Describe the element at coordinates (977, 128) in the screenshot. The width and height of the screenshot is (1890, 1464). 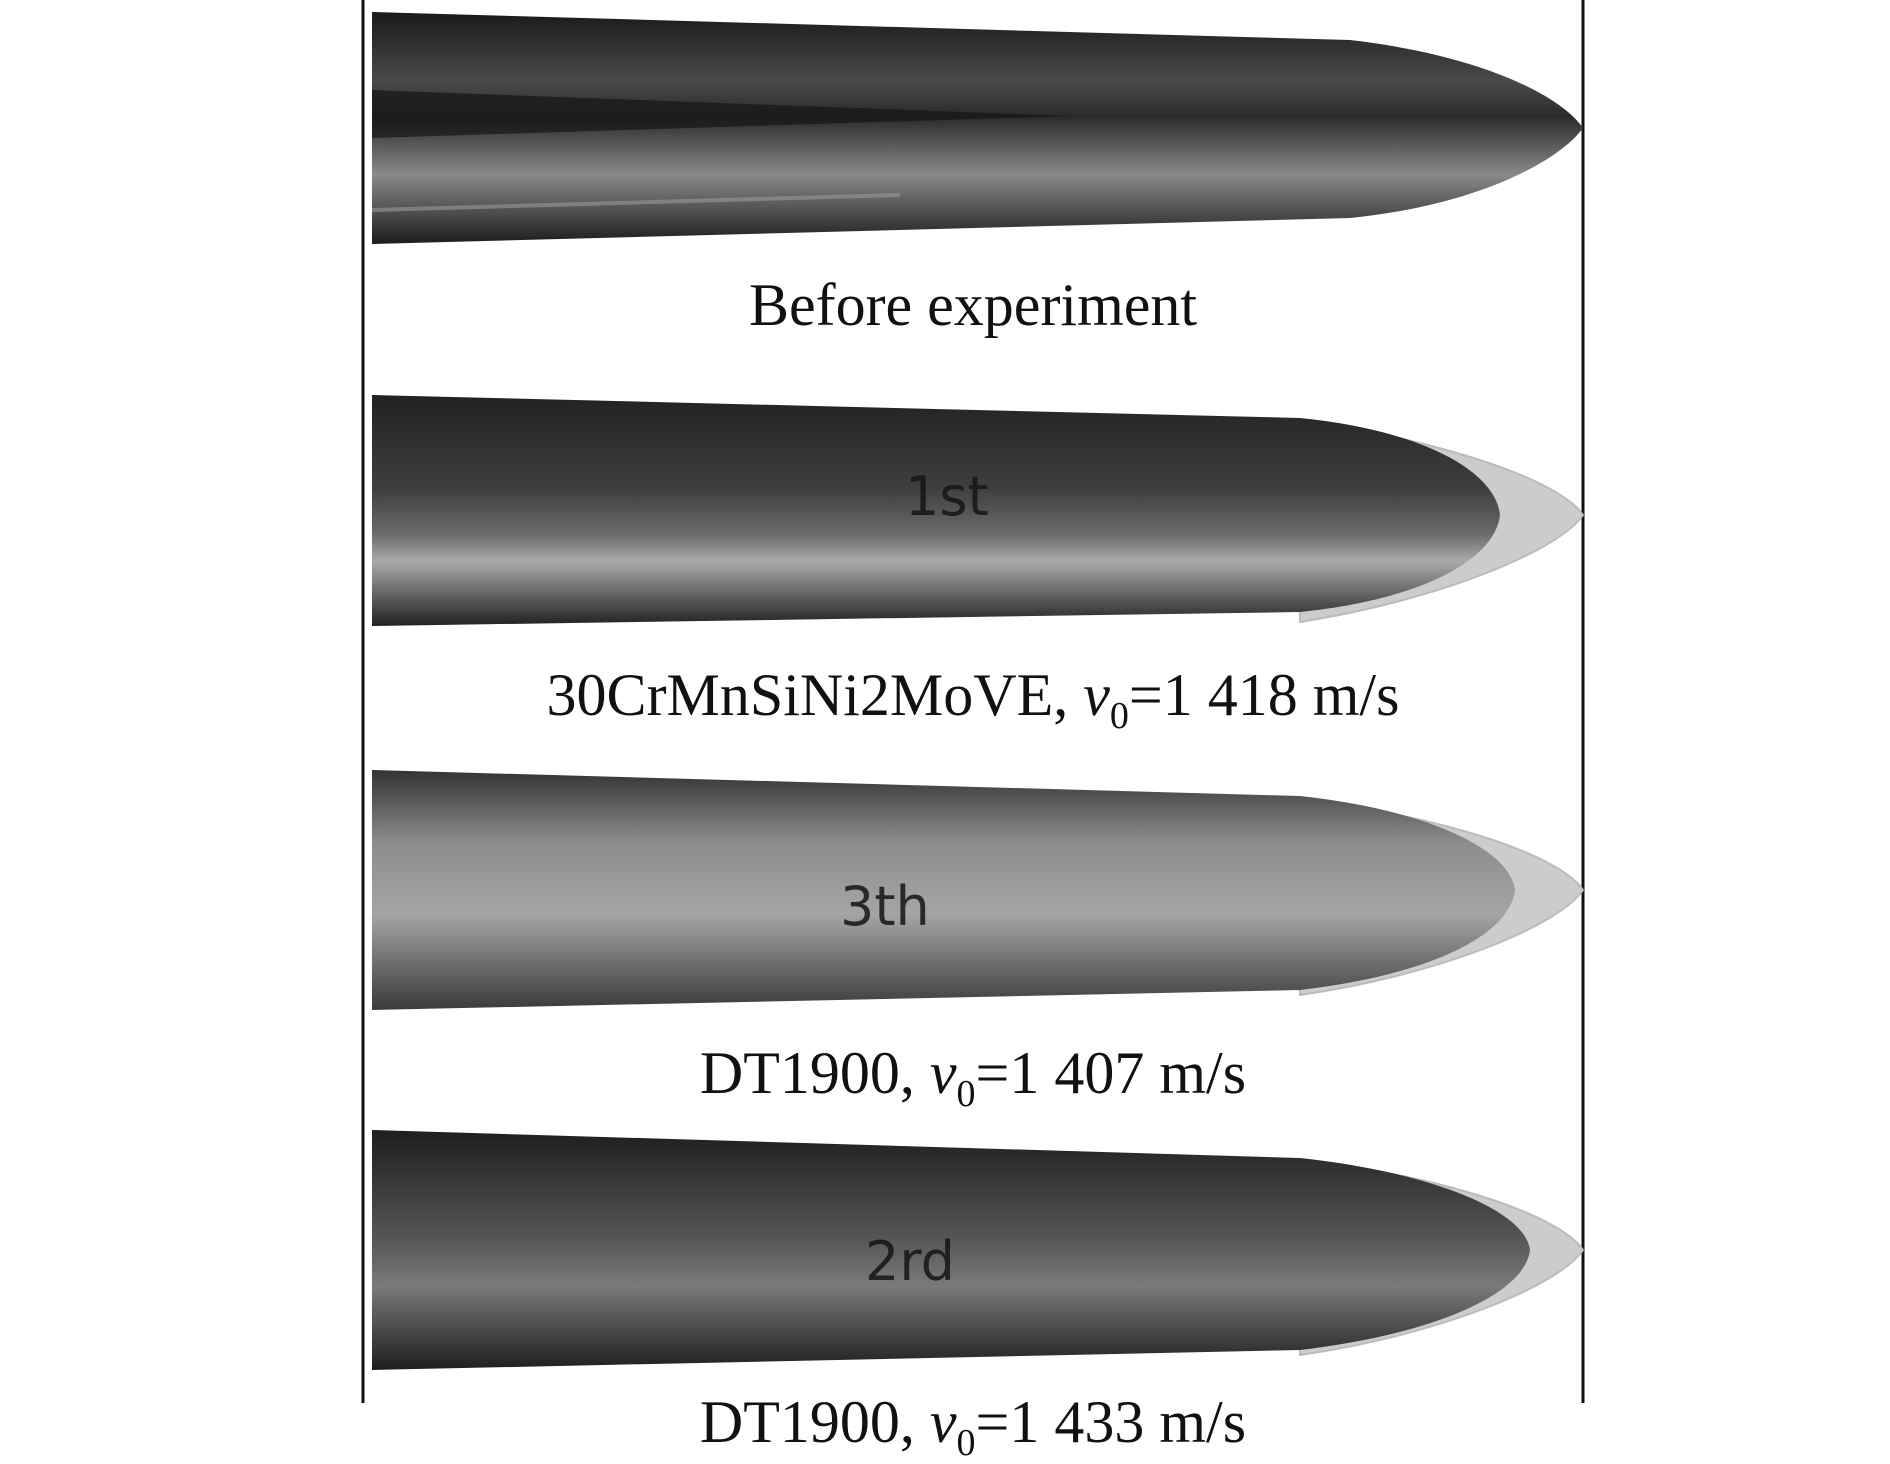
I see `projectile-before` at that location.